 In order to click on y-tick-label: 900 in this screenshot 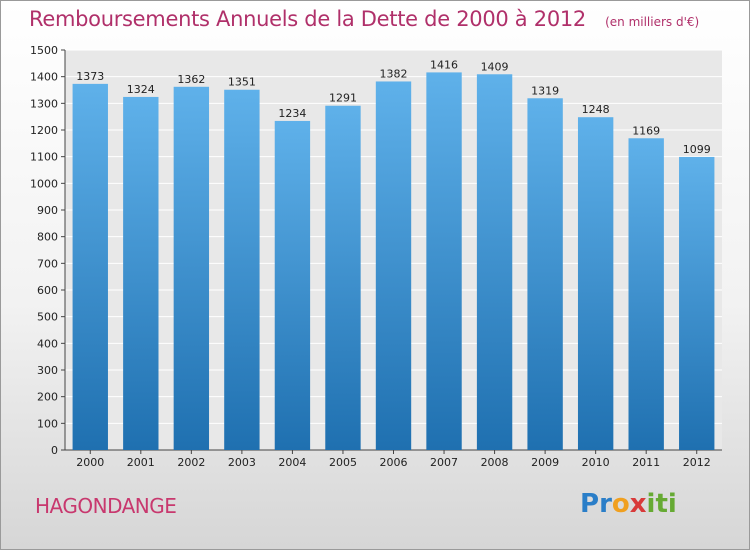, I will do `click(47, 210)`.